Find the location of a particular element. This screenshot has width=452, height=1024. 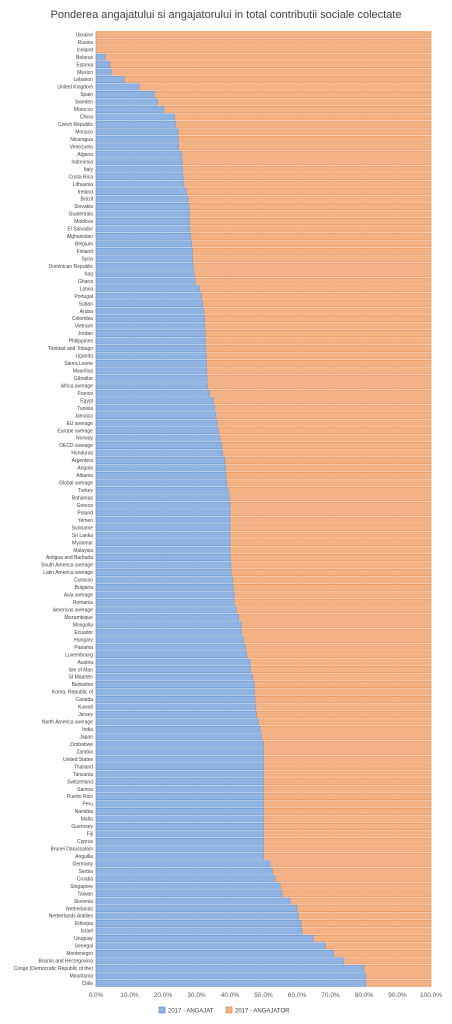

category-label: Uganda is located at coordinates (84, 357).